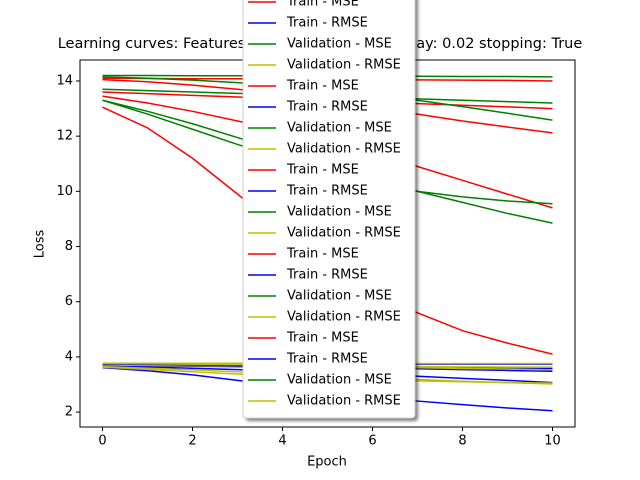 This screenshot has width=640, height=480. Describe the element at coordinates (69, 412) in the screenshot. I see `y-tick-label: 2` at that location.